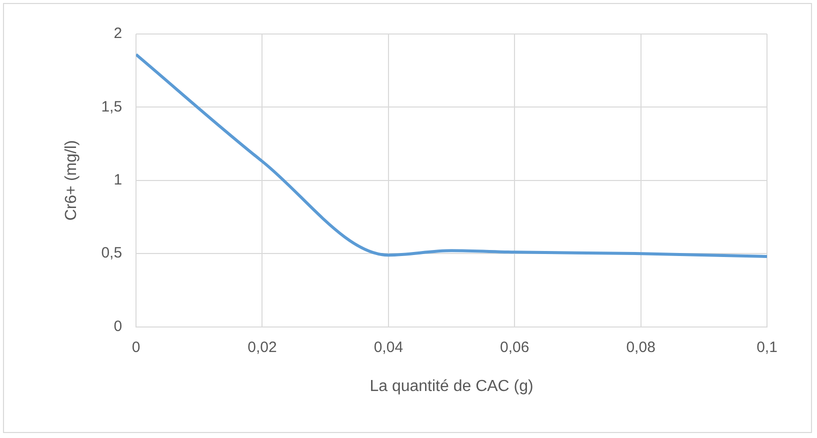  I want to click on x-tick-label: 0,04, so click(389, 347).